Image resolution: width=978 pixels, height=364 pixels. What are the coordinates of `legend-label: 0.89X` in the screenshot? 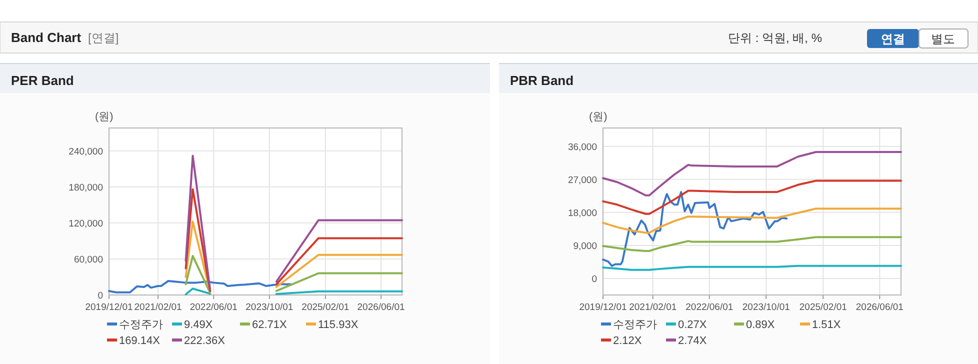 It's located at (761, 325).